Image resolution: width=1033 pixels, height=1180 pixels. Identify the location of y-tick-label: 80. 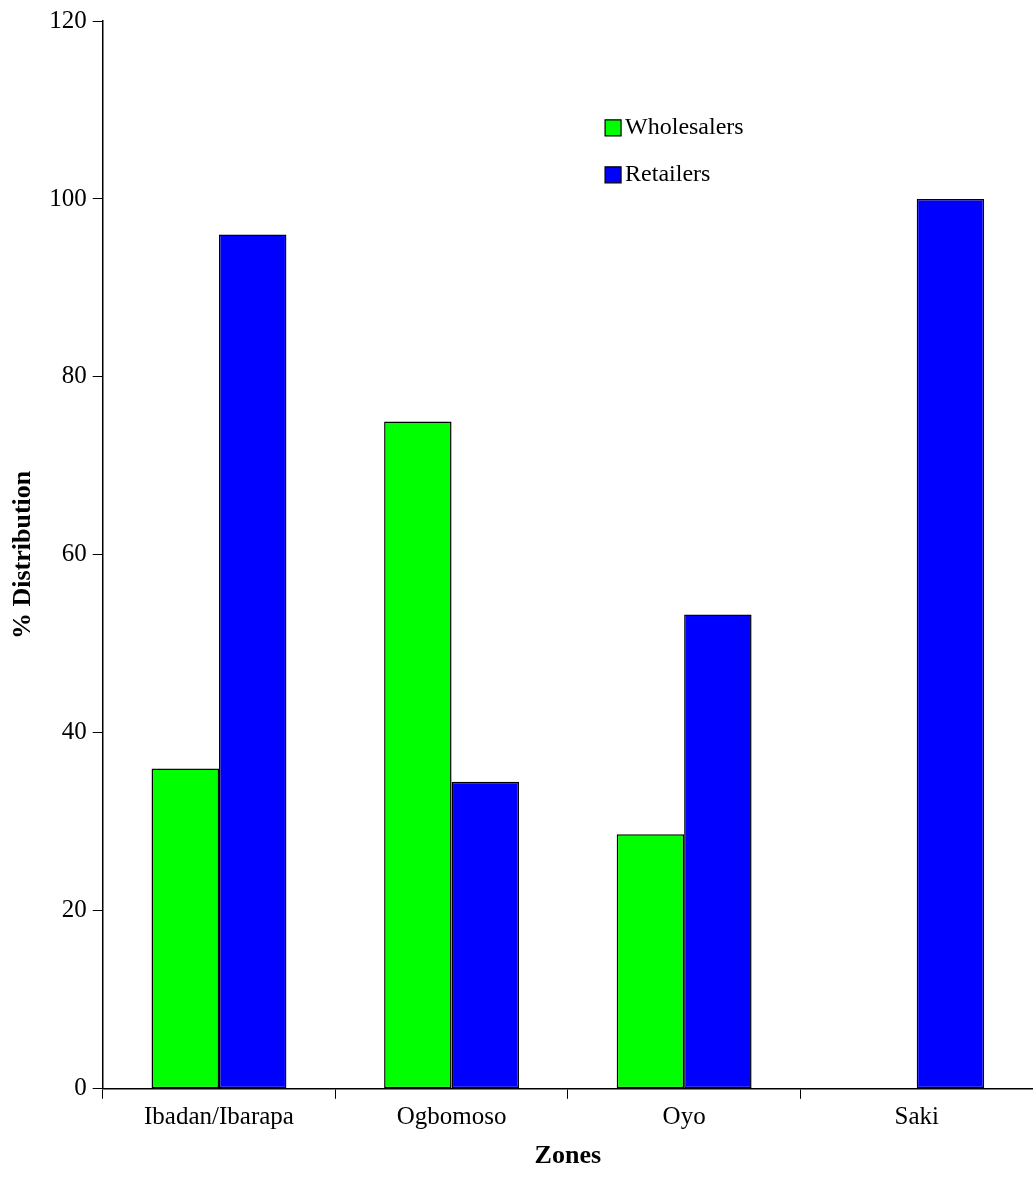
(74, 375).